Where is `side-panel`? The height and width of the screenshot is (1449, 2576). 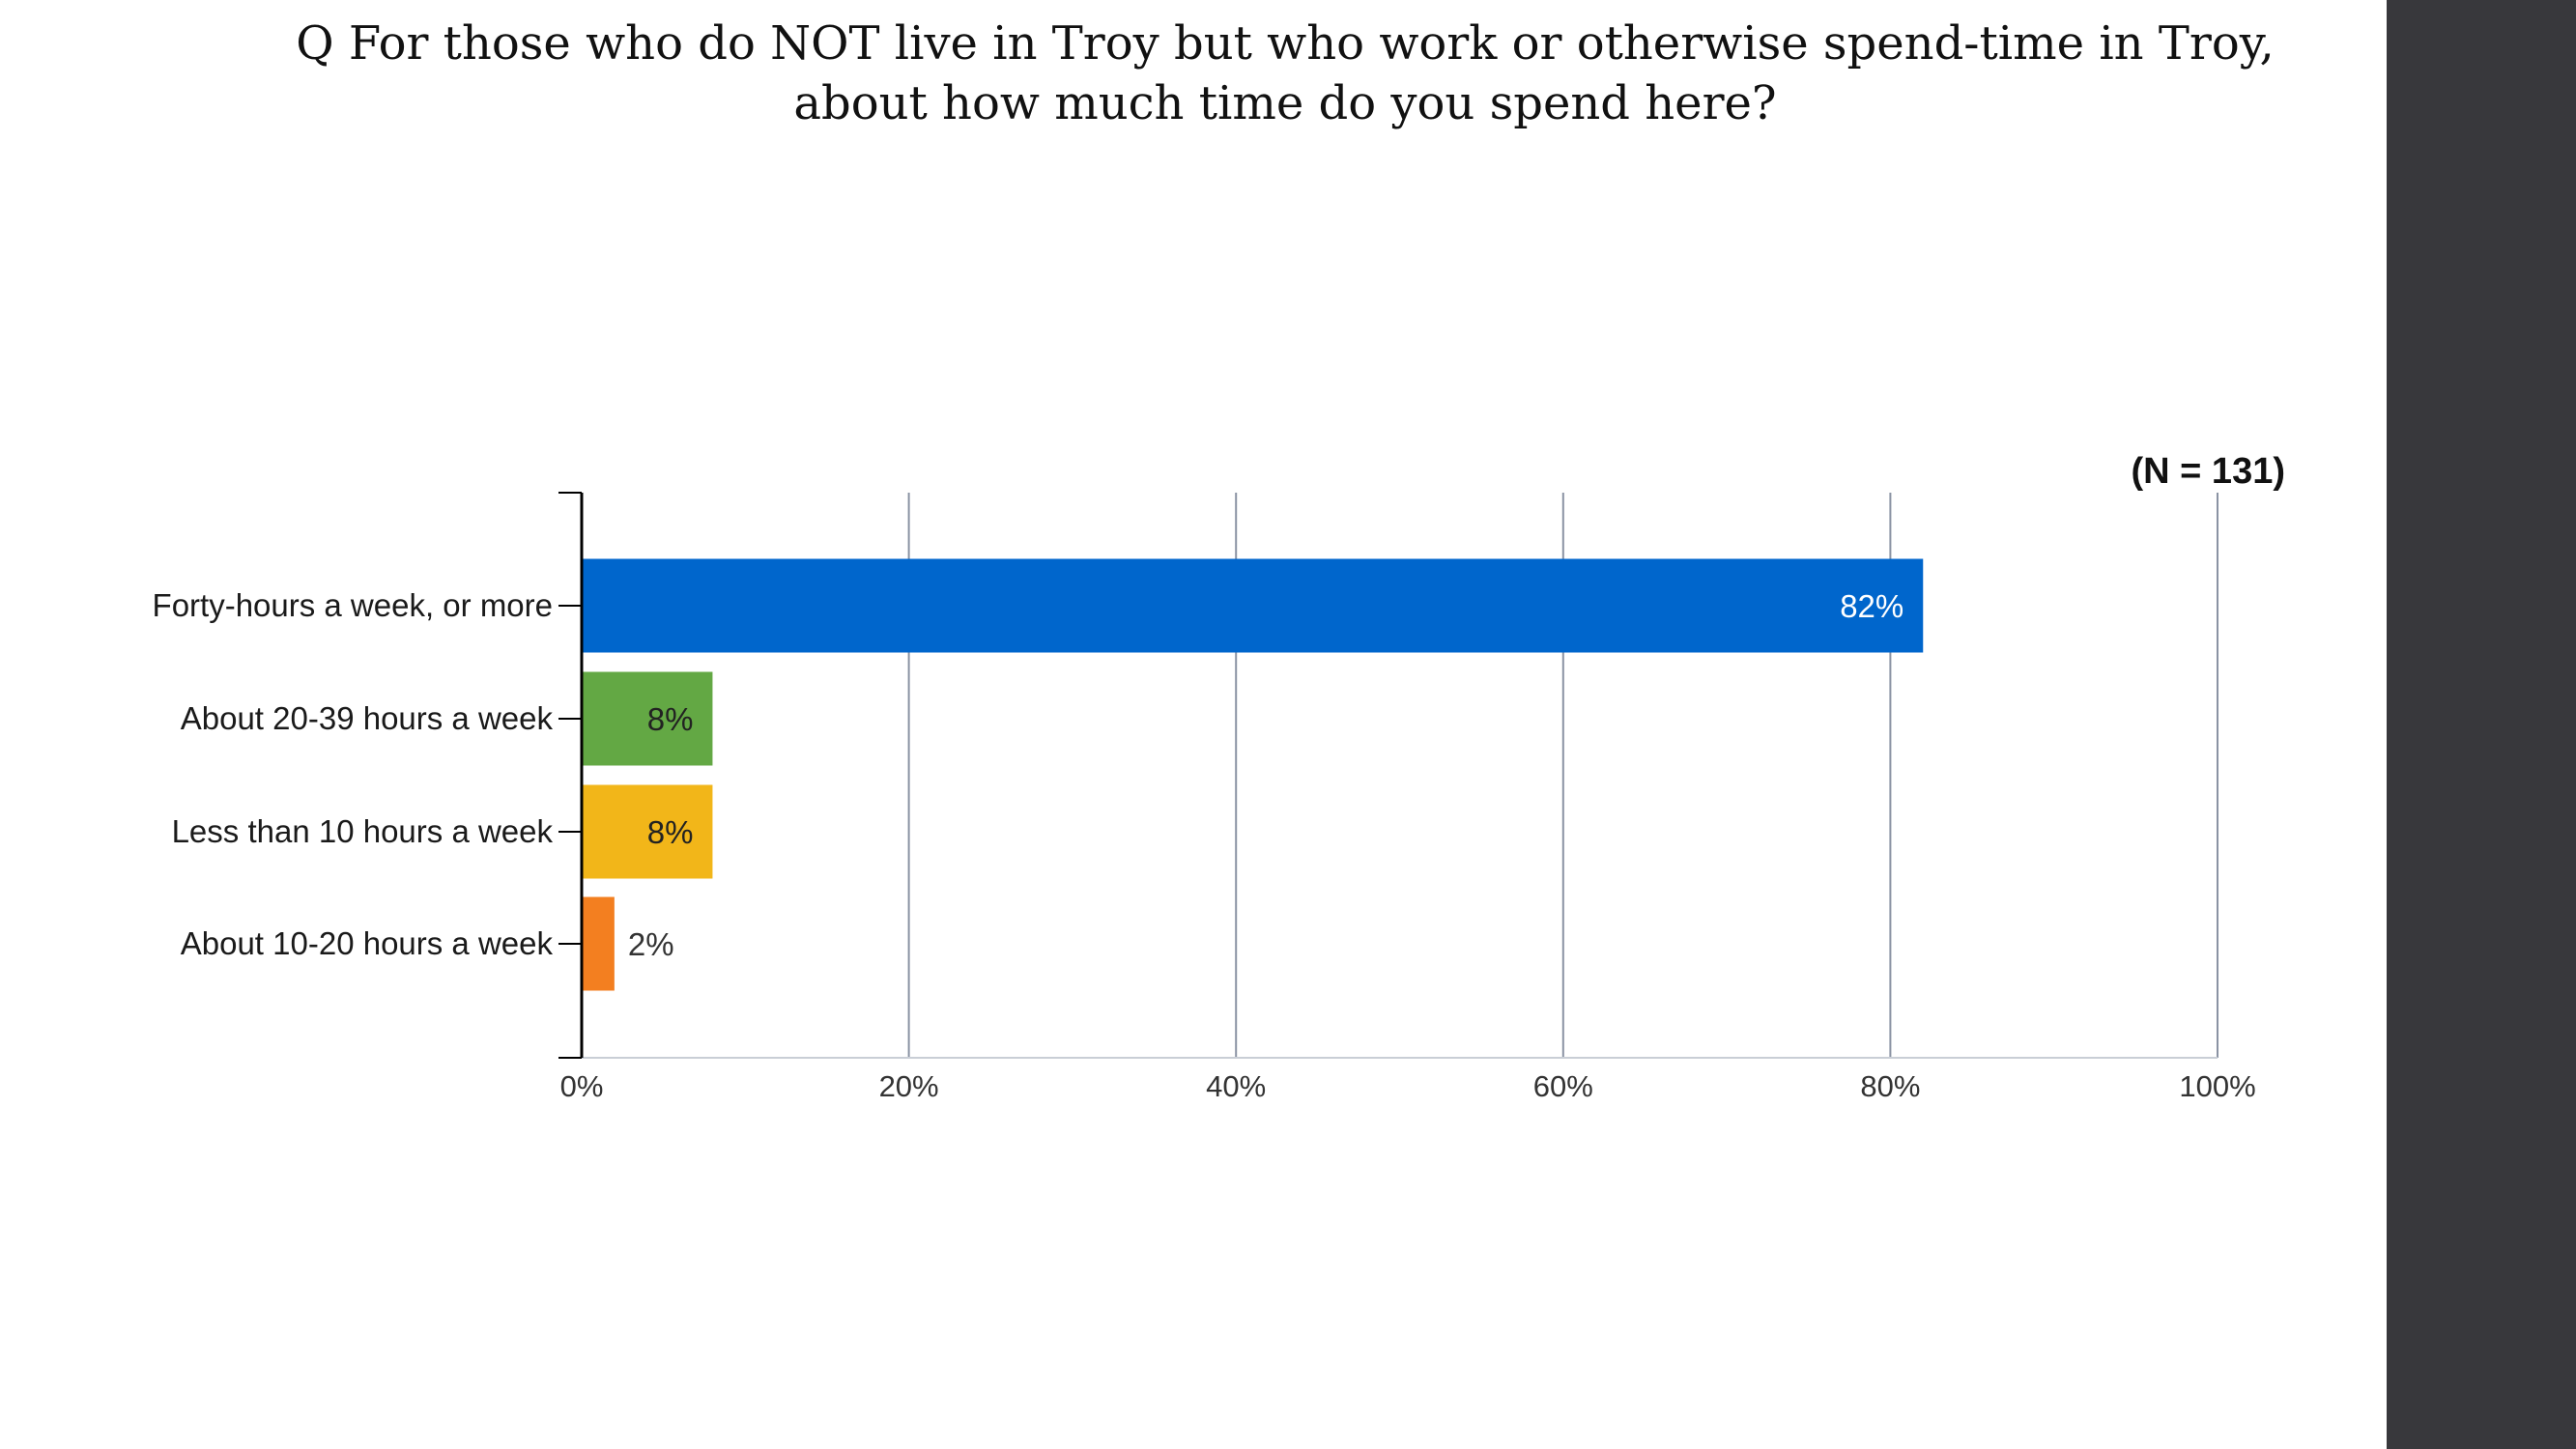
side-panel is located at coordinates (2481, 724).